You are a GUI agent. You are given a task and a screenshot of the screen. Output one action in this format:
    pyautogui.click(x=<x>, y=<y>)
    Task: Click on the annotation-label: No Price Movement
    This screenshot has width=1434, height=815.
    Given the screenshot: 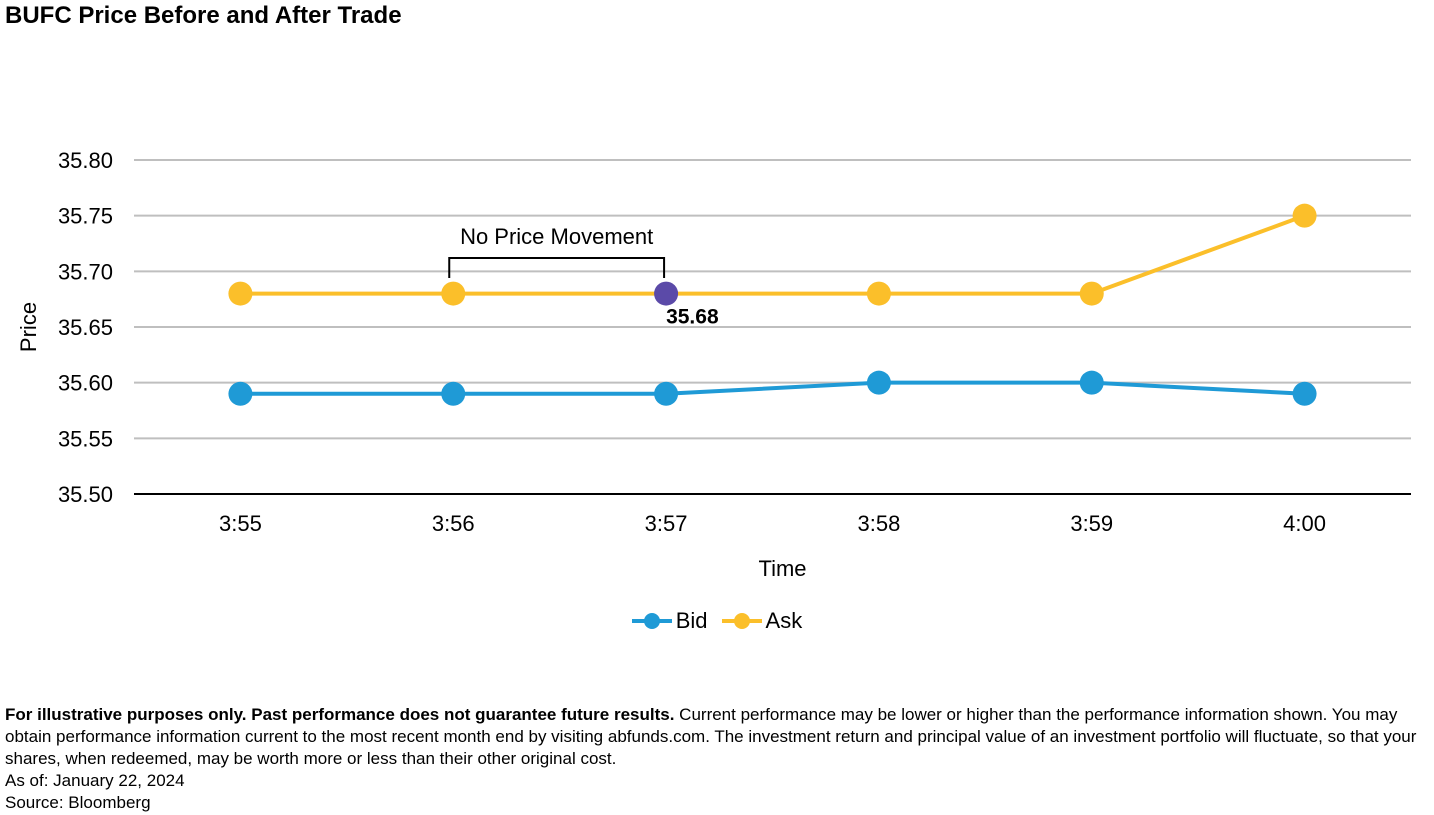 What is the action you would take?
    pyautogui.click(x=556, y=236)
    